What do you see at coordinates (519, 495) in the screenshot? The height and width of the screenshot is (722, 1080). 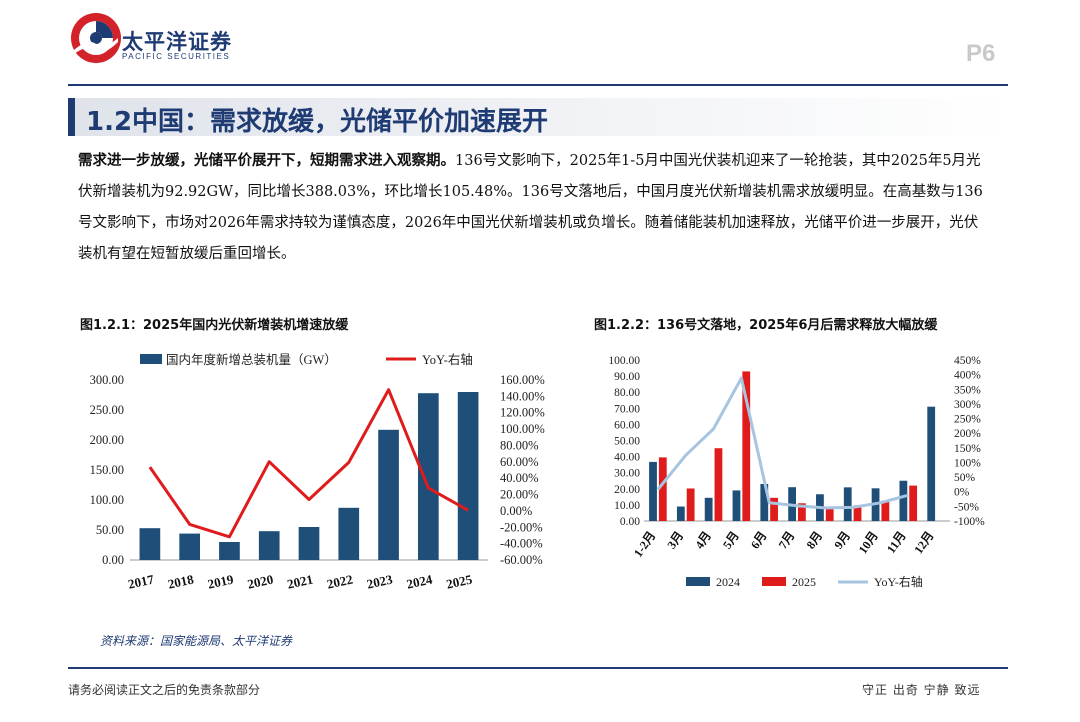 I see `y-right-tick-label: 20.00%` at bounding box center [519, 495].